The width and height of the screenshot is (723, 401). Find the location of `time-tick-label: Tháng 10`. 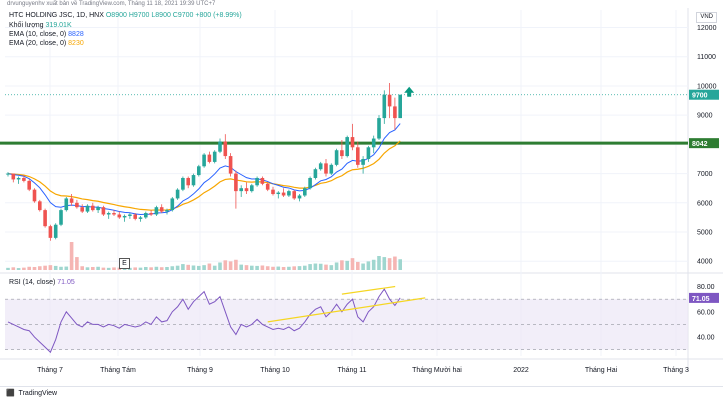

time-tick-label: Tháng 10 is located at coordinates (275, 370).